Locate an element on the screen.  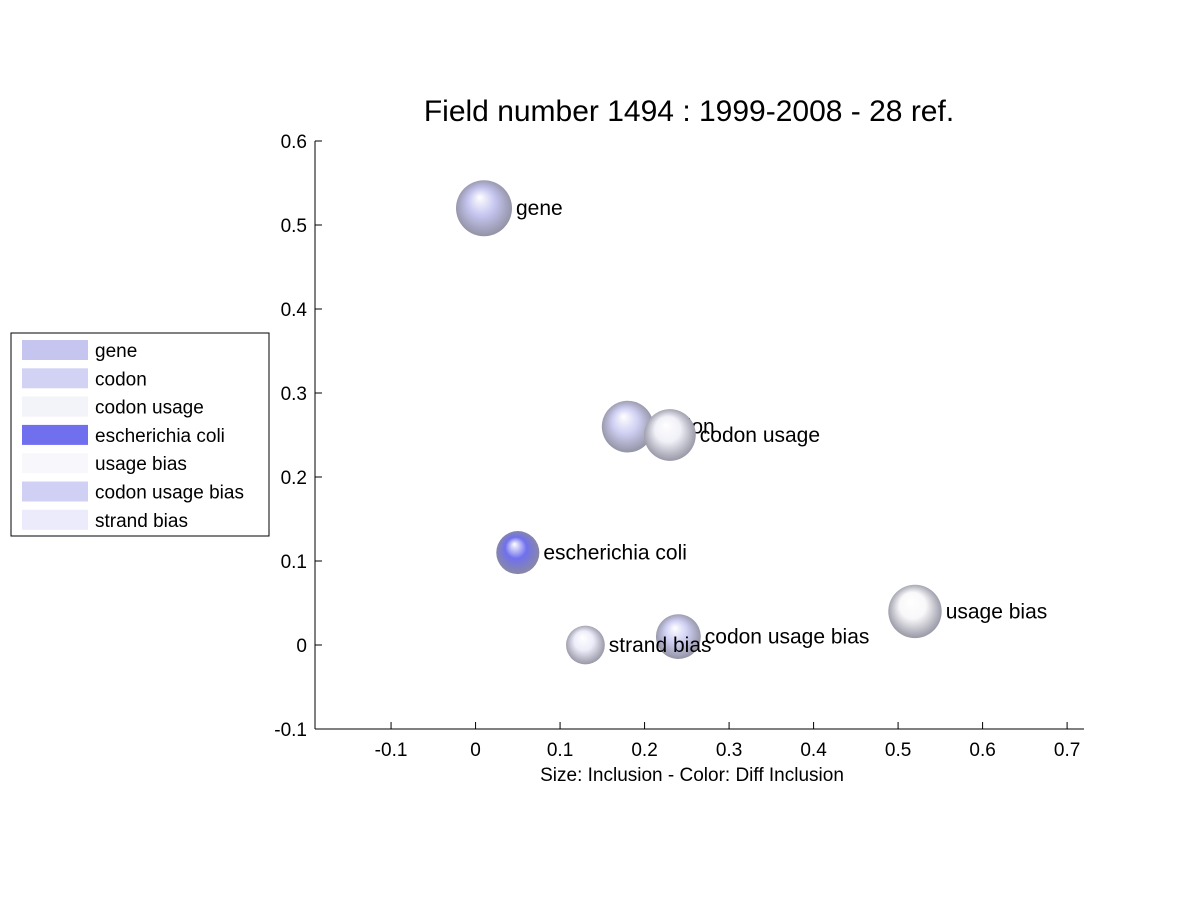
point-label: codon usage bias is located at coordinates (787, 637).